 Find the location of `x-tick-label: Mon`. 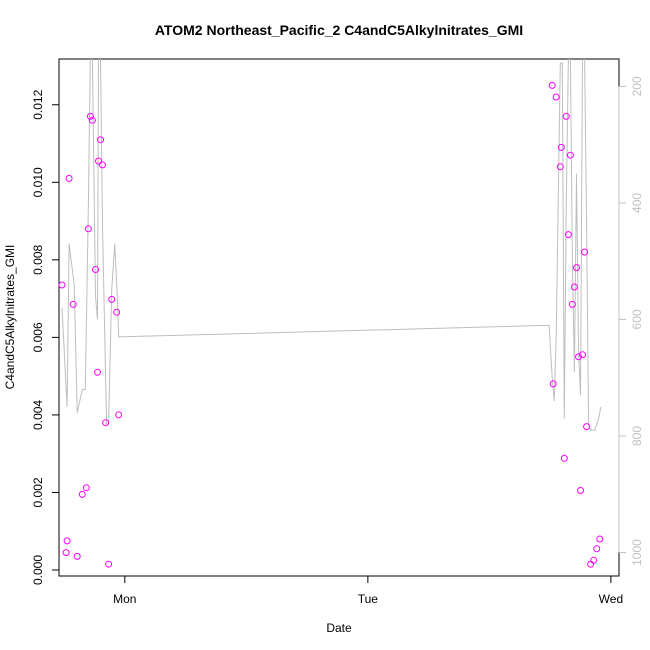

x-tick-label: Mon is located at coordinates (124, 599).